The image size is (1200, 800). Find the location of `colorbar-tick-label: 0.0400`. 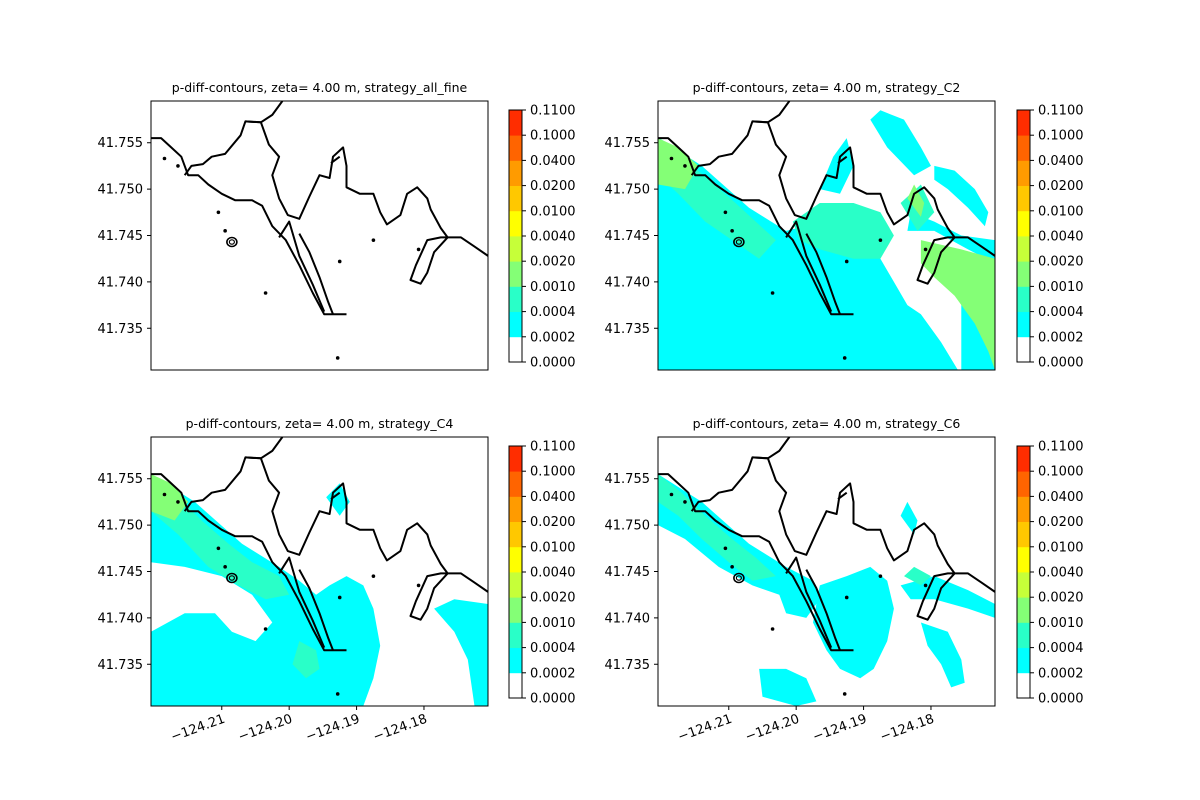

colorbar-tick-label: 0.0400 is located at coordinates (1061, 497).